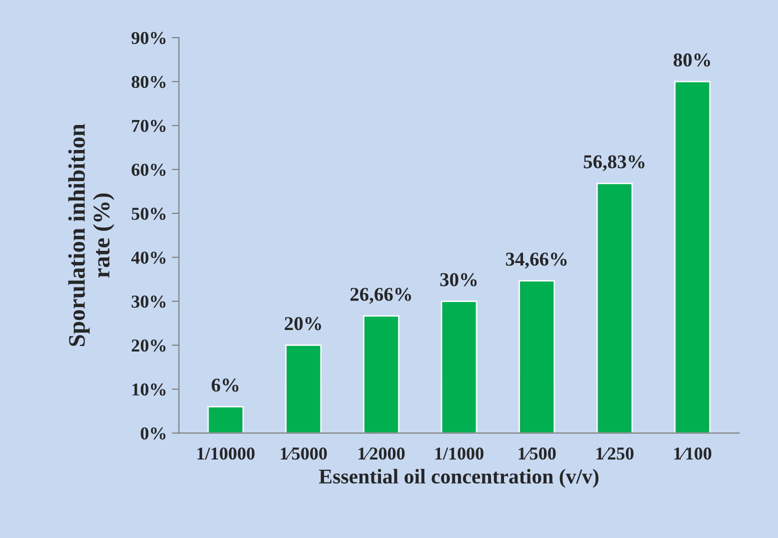 The height and width of the screenshot is (538, 778). Describe the element at coordinates (149, 389) in the screenshot. I see `y-tick-label: 10%` at that location.